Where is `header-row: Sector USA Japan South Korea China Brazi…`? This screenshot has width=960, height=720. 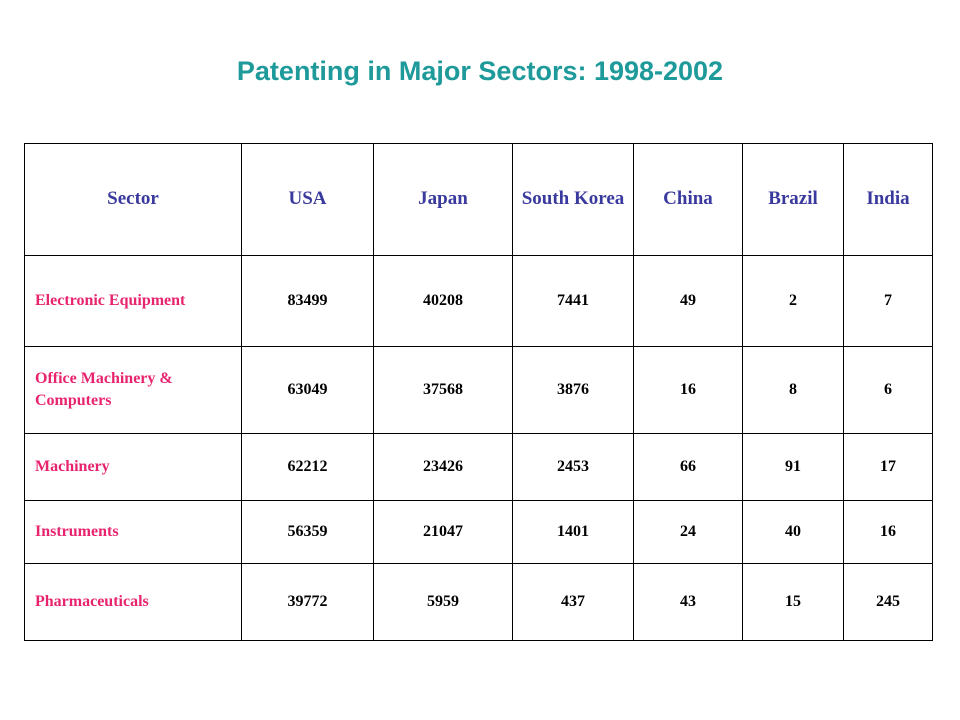 header-row: Sector USA Japan South Korea China Brazi… is located at coordinates (478, 199).